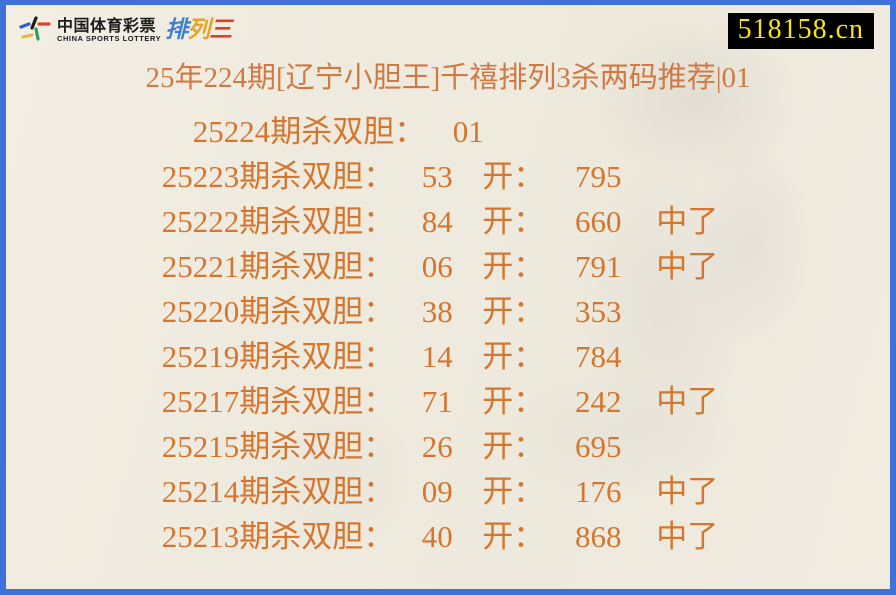  What do you see at coordinates (107, 25) in the screenshot?
I see `brand-name-cn: 中国体育彩票` at bounding box center [107, 25].